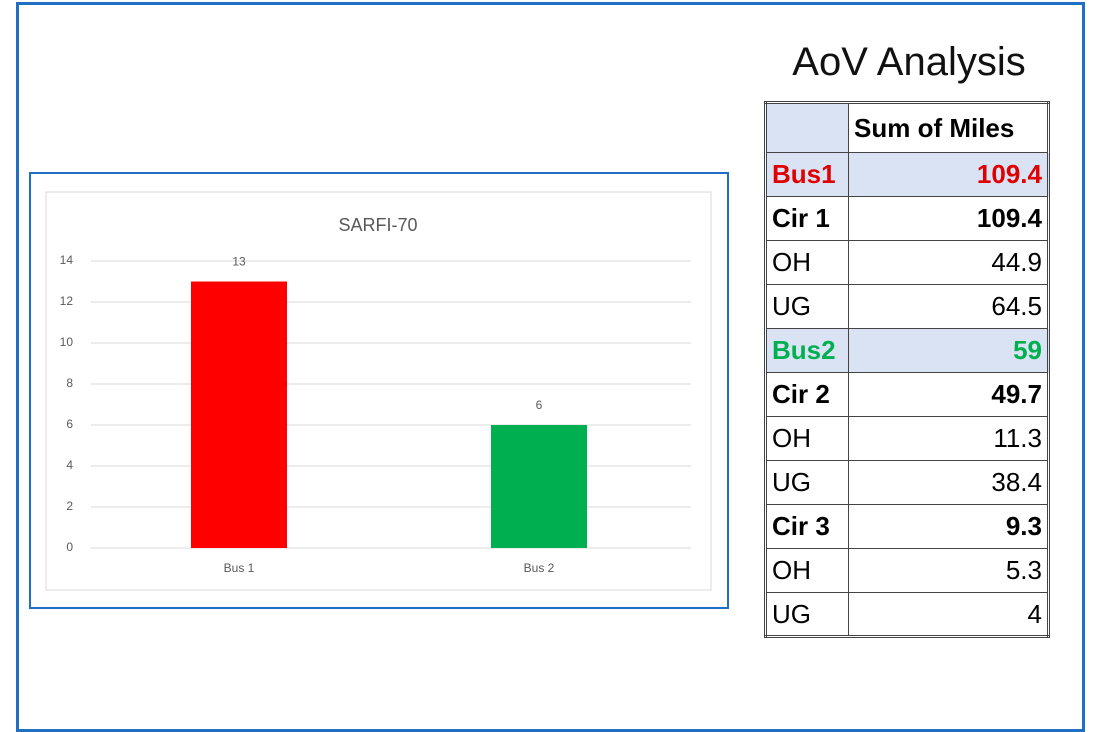 Image resolution: width=1099 pixels, height=732 pixels. Describe the element at coordinates (69, 547) in the screenshot. I see `y-tick-label: 0` at that location.